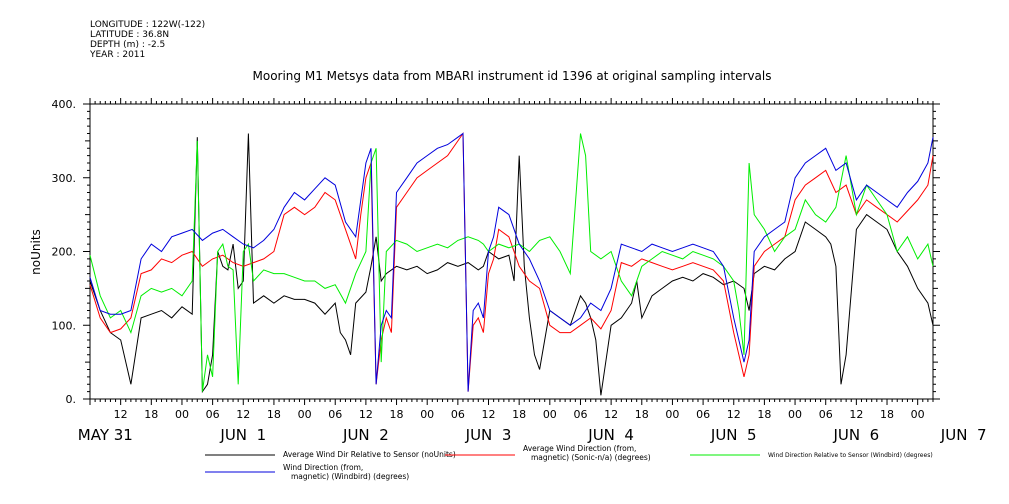 The width and height of the screenshot is (1009, 504). Describe the element at coordinates (71, 399) in the screenshot. I see `y-tick-label: 0.` at that location.